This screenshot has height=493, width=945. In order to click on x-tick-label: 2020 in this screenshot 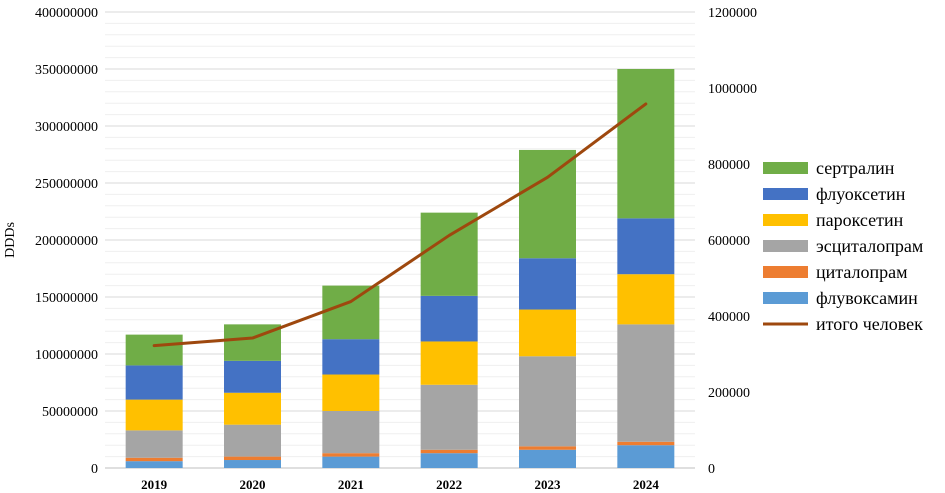, I will do `click(253, 484)`.